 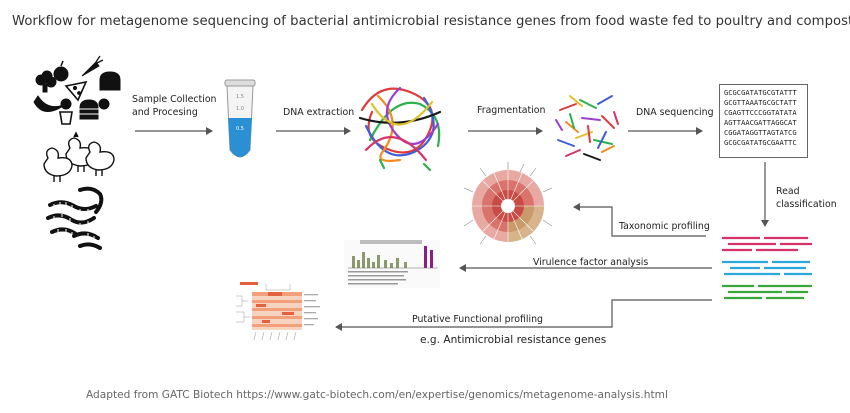 What do you see at coordinates (788, 191) in the screenshot?
I see `label-read-classification-line1: Read` at bounding box center [788, 191].